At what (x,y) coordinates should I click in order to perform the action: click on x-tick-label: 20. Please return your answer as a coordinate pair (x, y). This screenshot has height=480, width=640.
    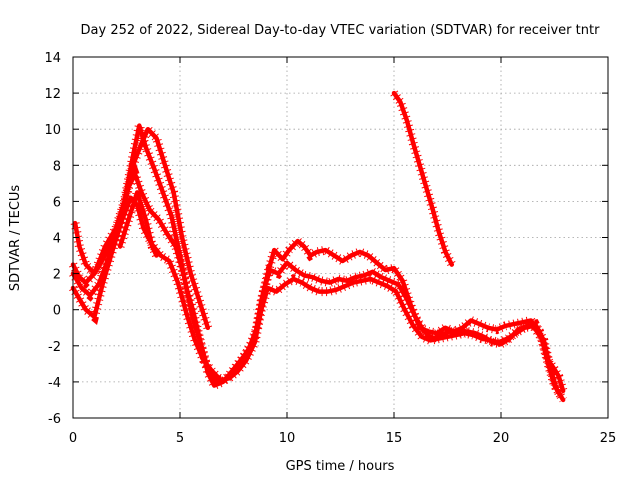
    Looking at the image, I should click on (501, 438).